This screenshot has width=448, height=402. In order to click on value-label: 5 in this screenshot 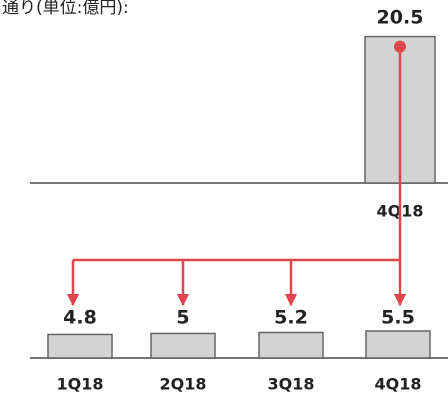, I will do `click(182, 318)`.